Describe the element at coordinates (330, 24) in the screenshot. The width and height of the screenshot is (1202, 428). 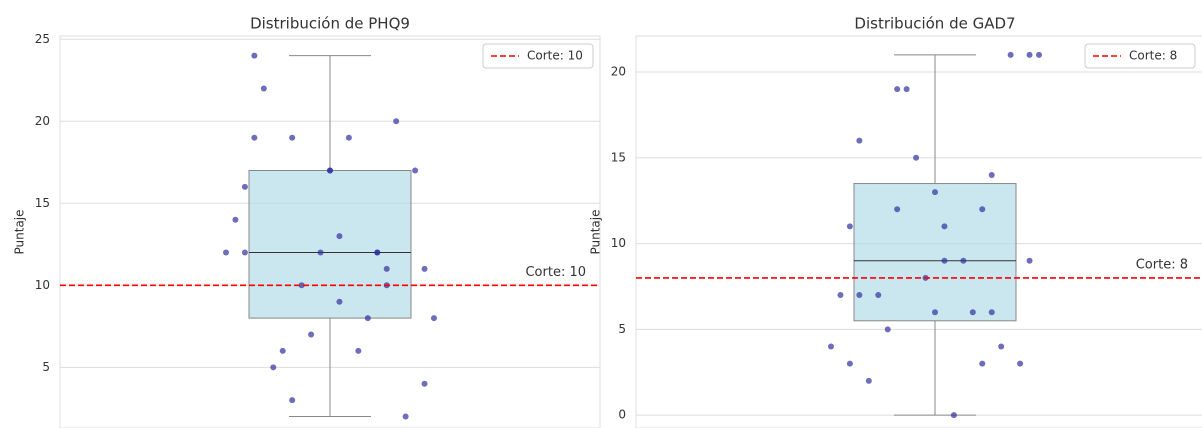
I see `chart-title: Distribución de PHQ9` at that location.